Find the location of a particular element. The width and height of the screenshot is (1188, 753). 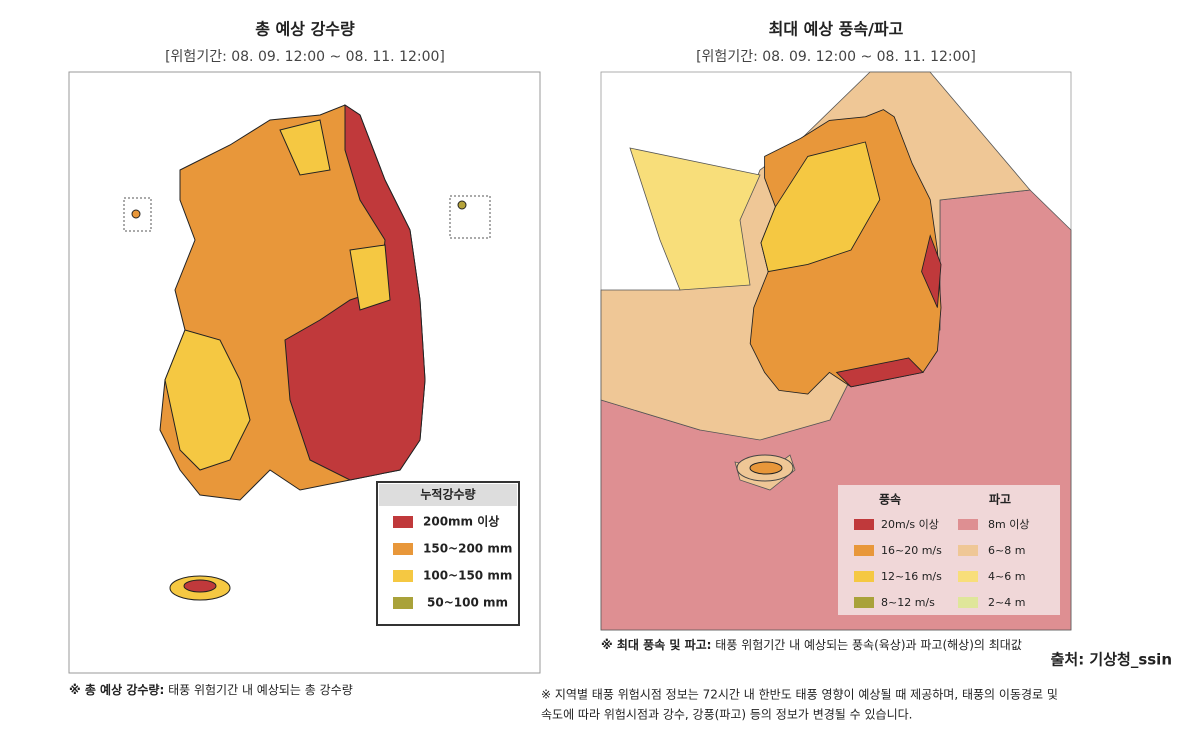

legend-label: 50~100 mm is located at coordinates (467, 603).